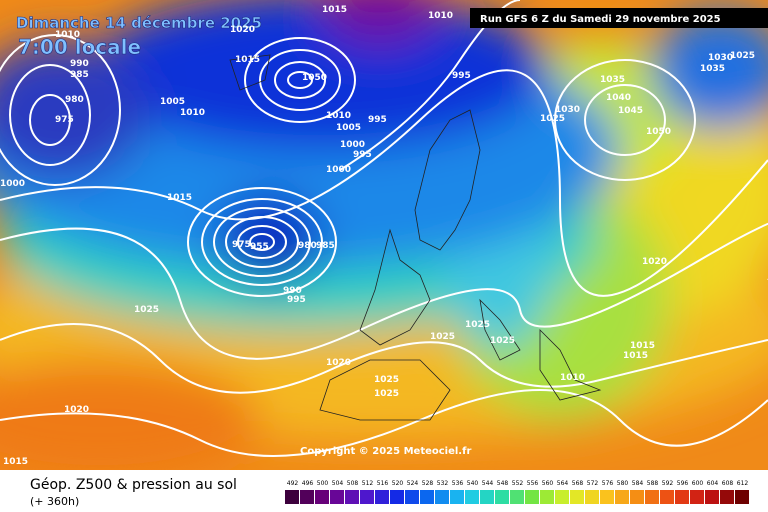 The image size is (768, 512). Describe the element at coordinates (548, 483) in the screenshot. I see `scale-label: 560` at that location.